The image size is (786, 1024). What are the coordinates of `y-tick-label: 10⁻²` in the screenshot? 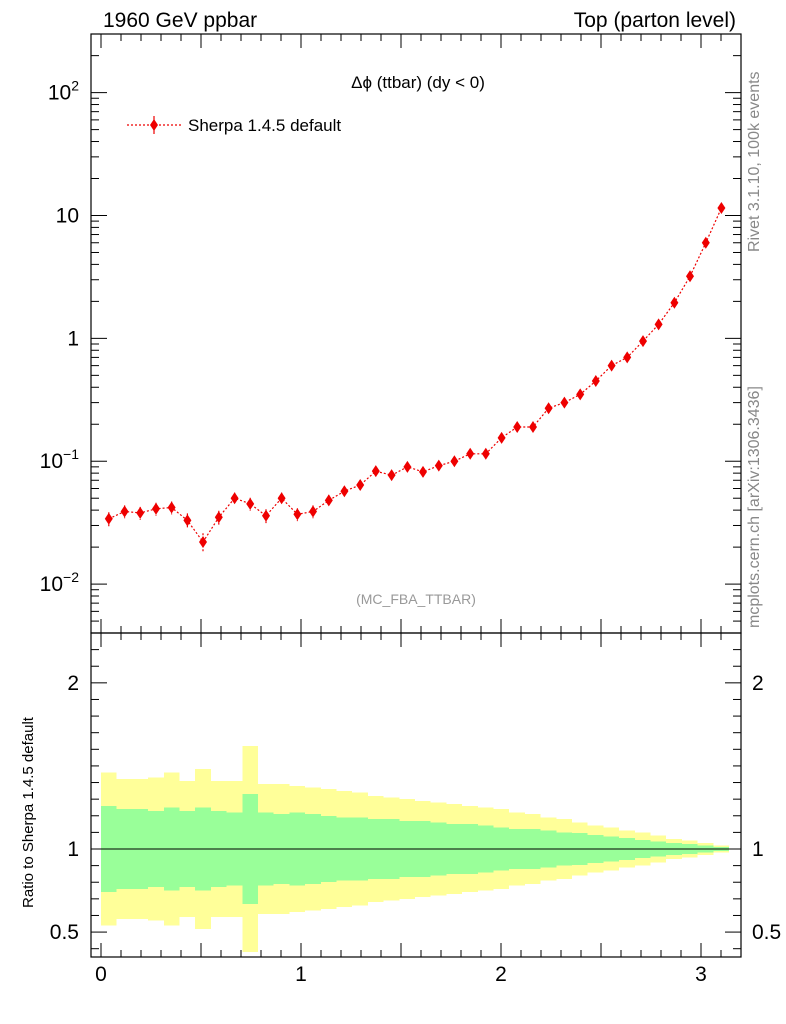 It's located at (60, 582).